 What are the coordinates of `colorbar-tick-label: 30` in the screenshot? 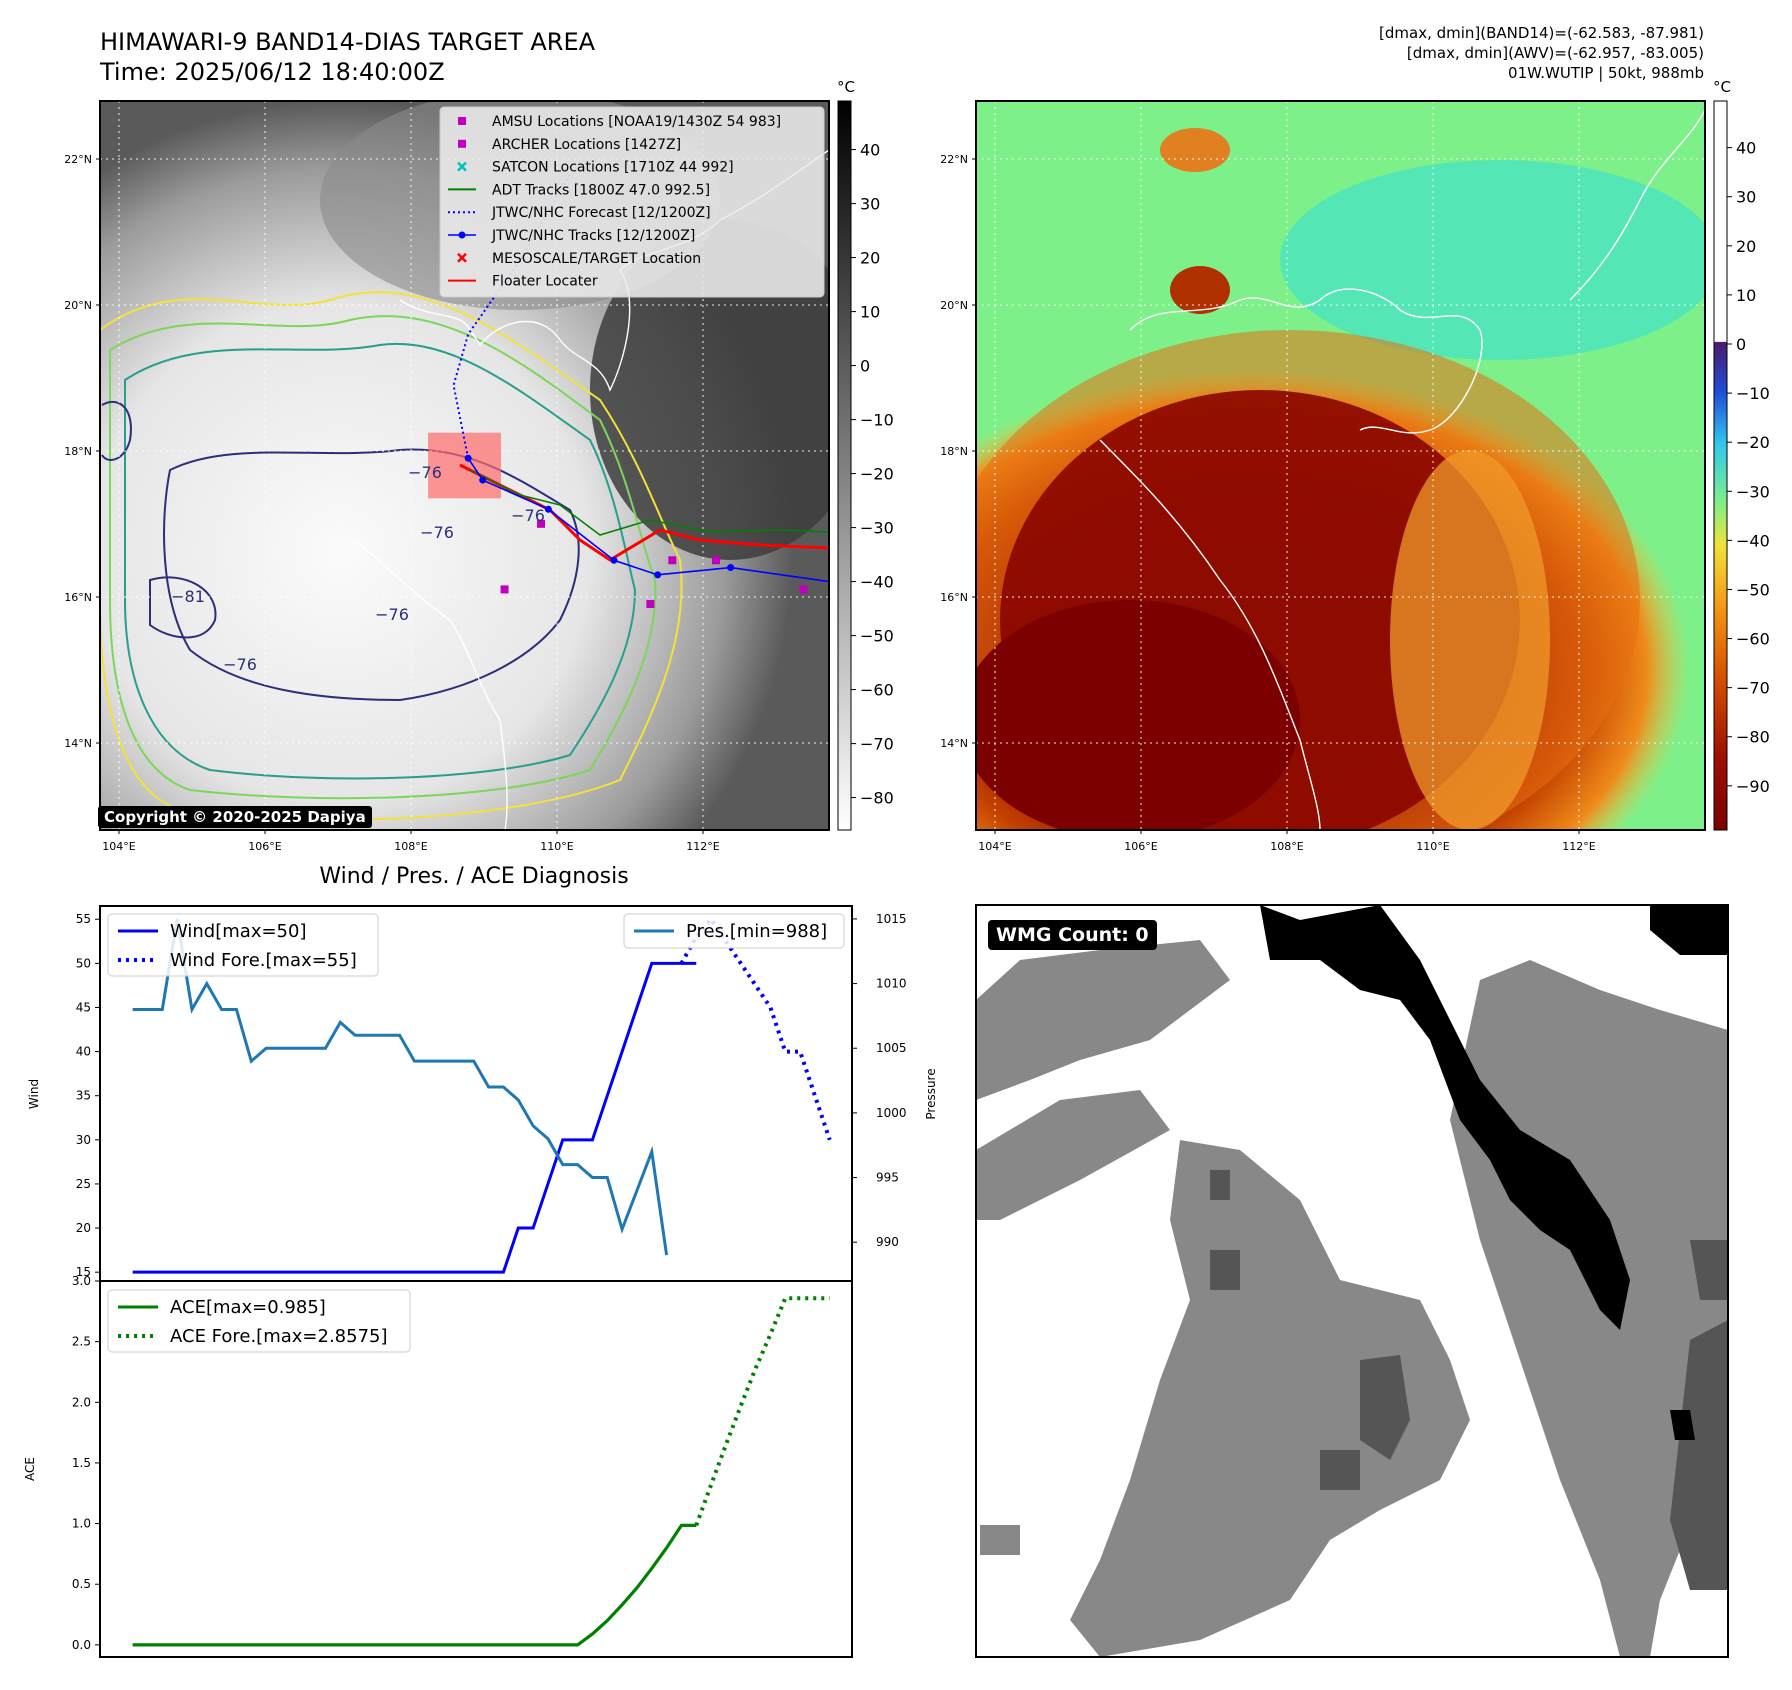 It's located at (1746, 197).